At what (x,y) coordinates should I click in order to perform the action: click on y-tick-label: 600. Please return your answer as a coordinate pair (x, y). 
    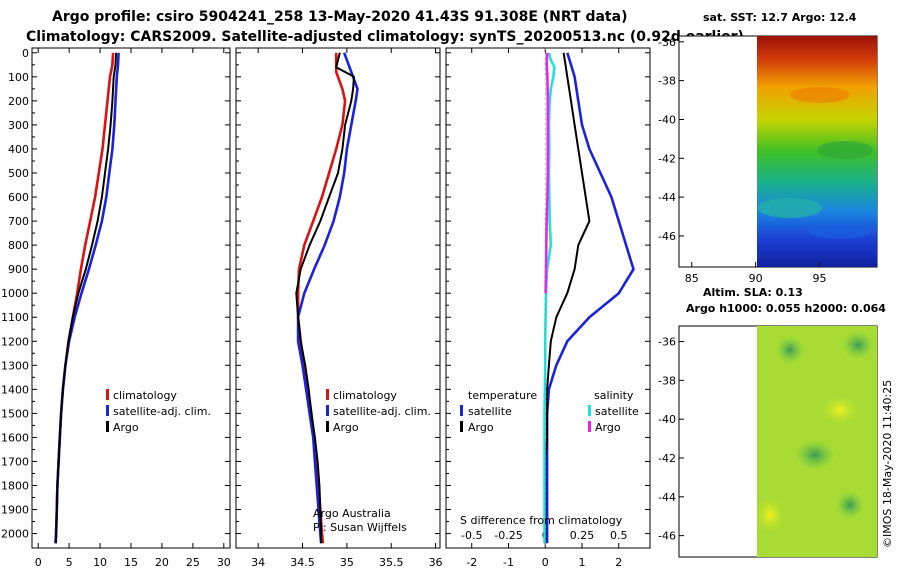
    Looking at the image, I should click on (18, 197).